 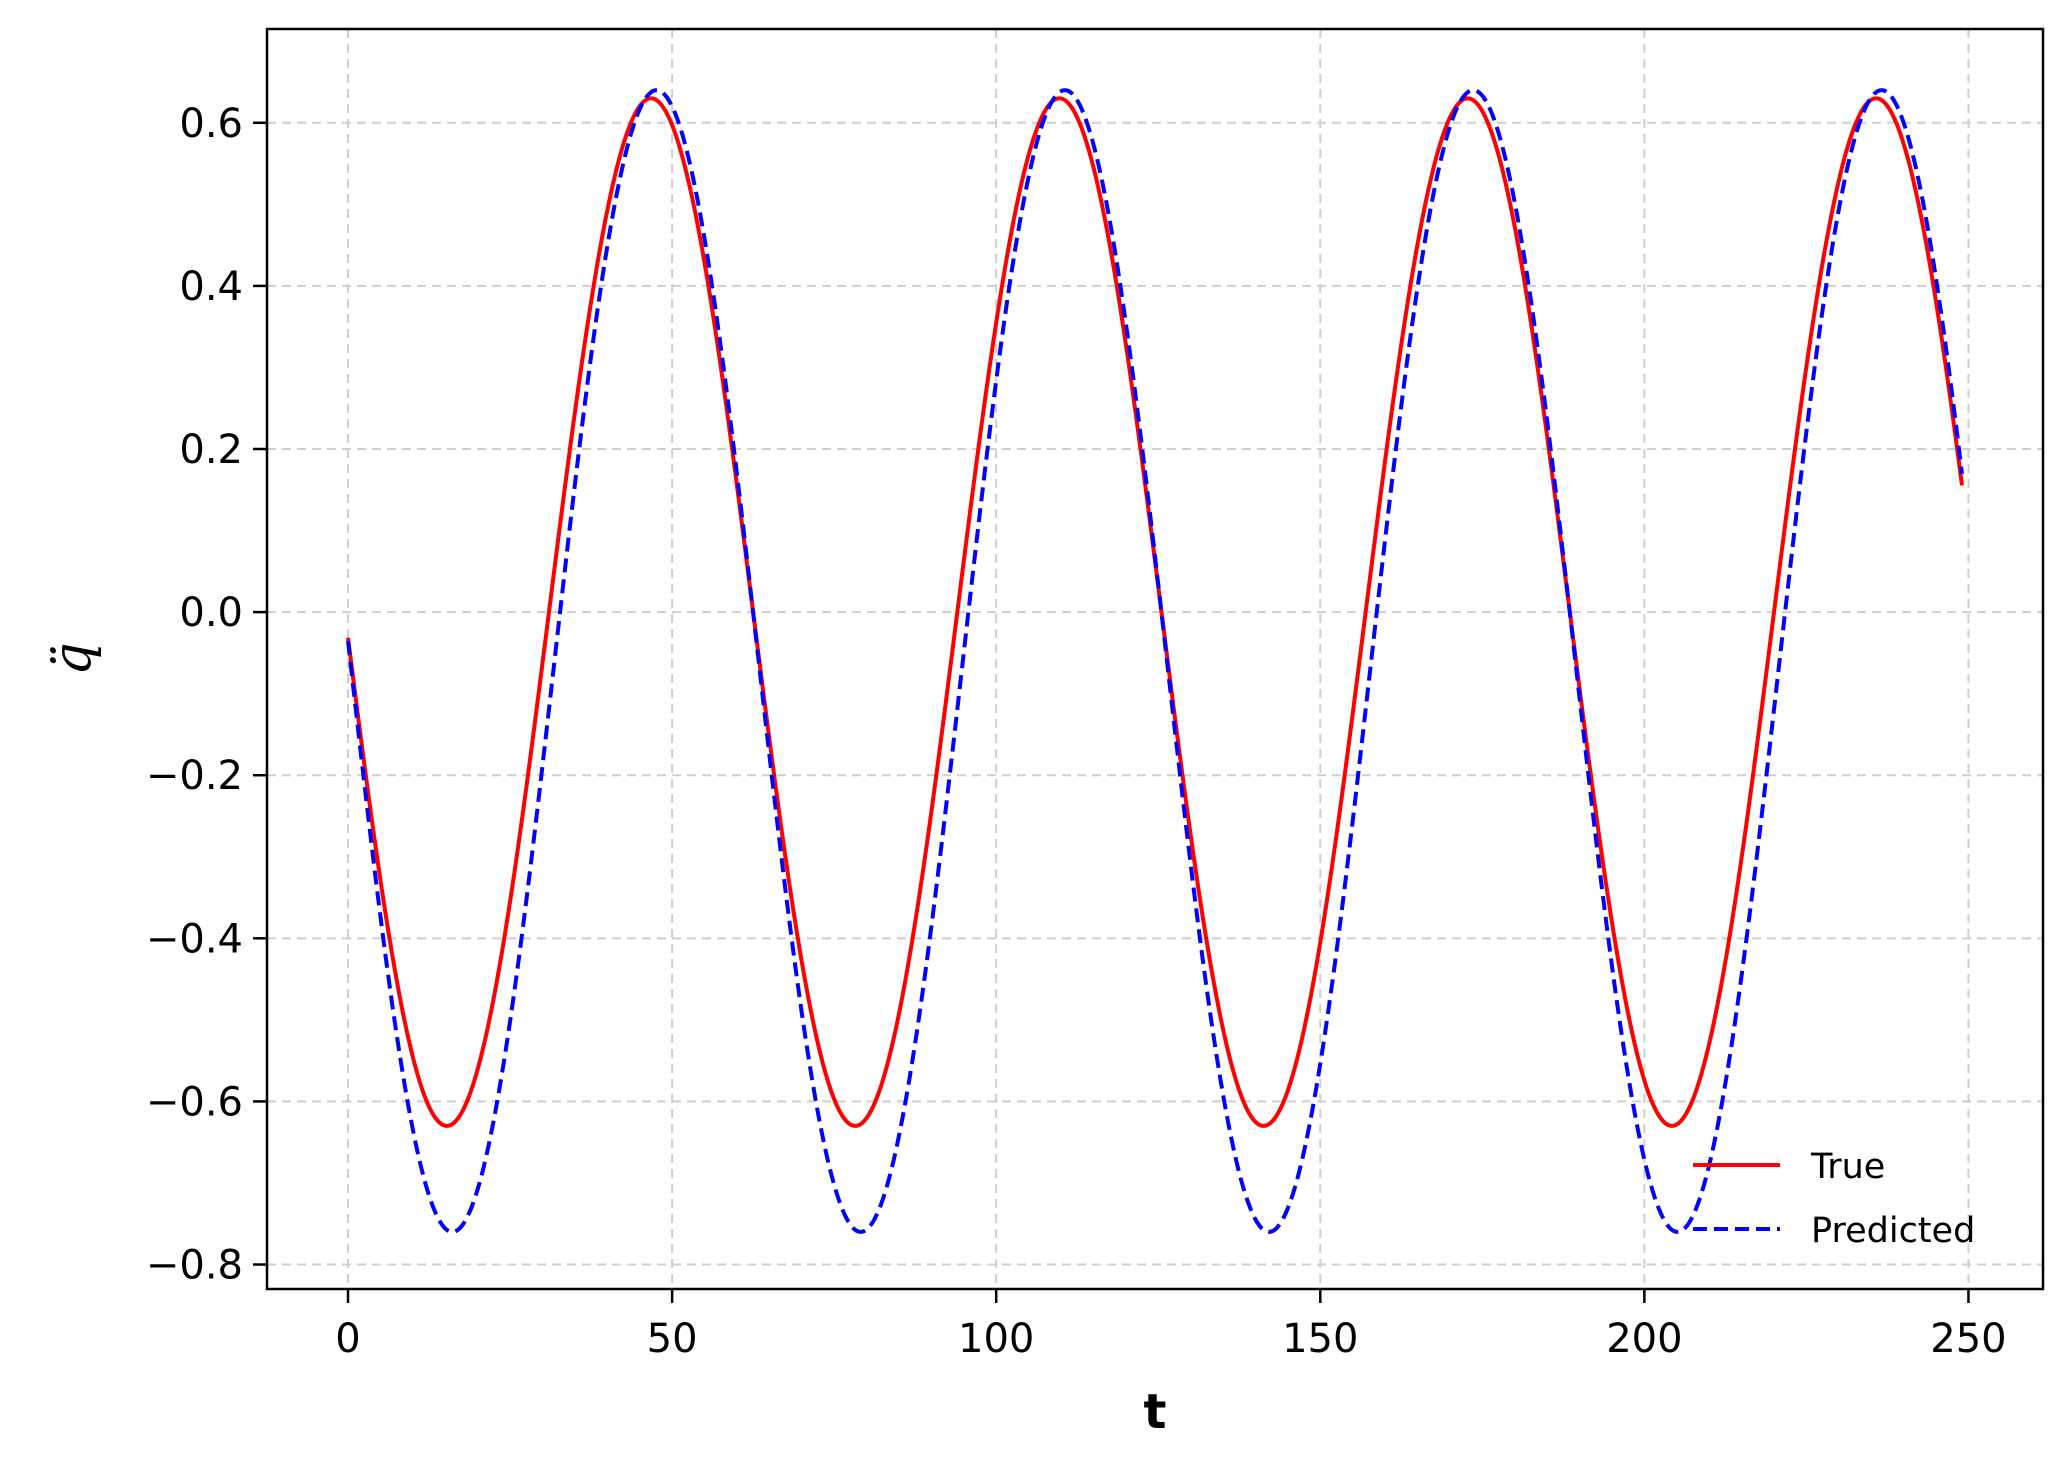 I want to click on y-tick-label: −0.4, so click(x=194, y=939).